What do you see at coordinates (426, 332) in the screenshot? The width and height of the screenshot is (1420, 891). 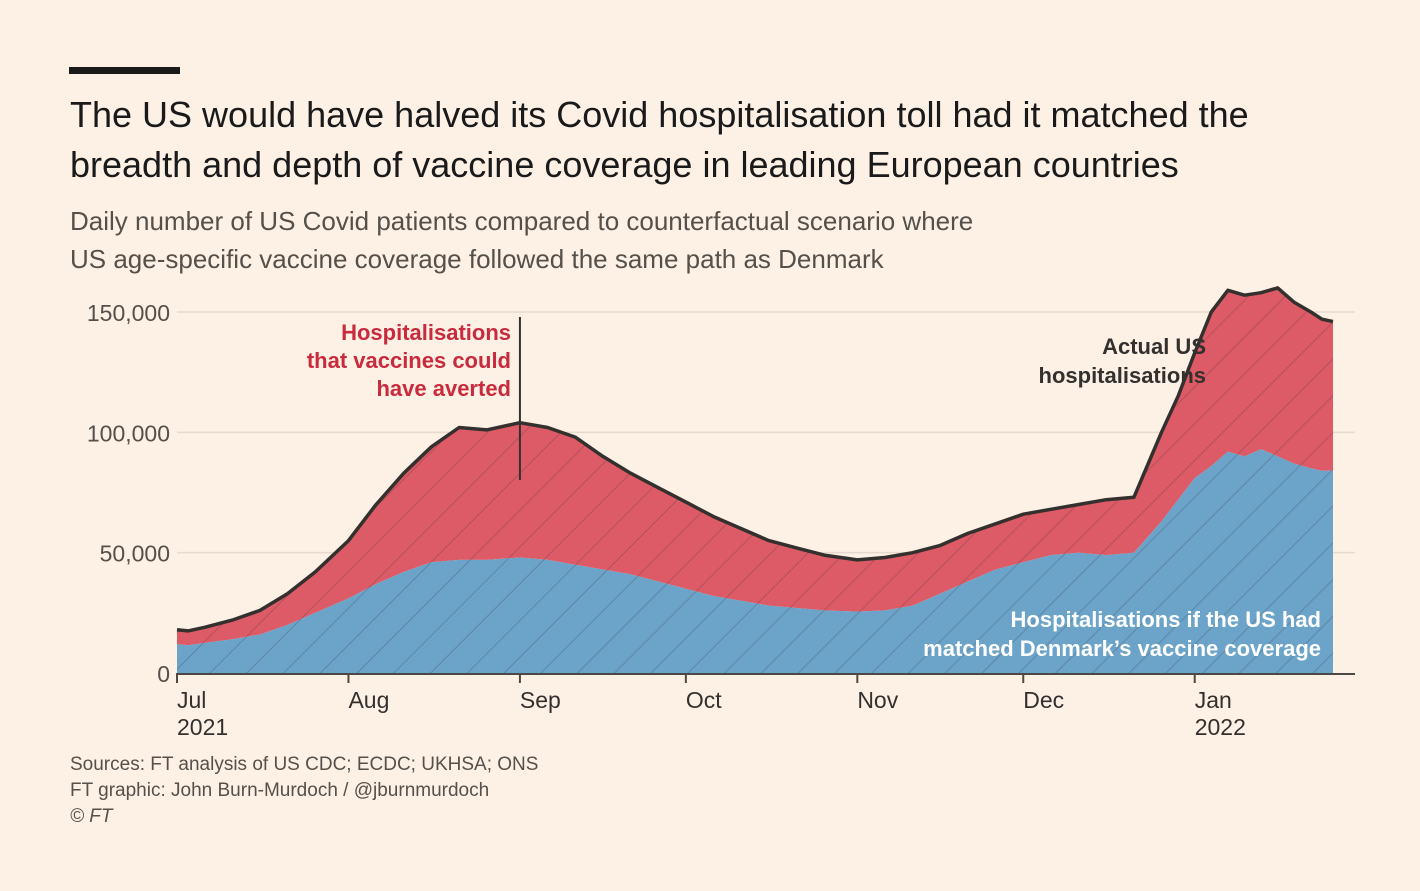 I see `averted-annotation-line-1: Hospitalisations` at bounding box center [426, 332].